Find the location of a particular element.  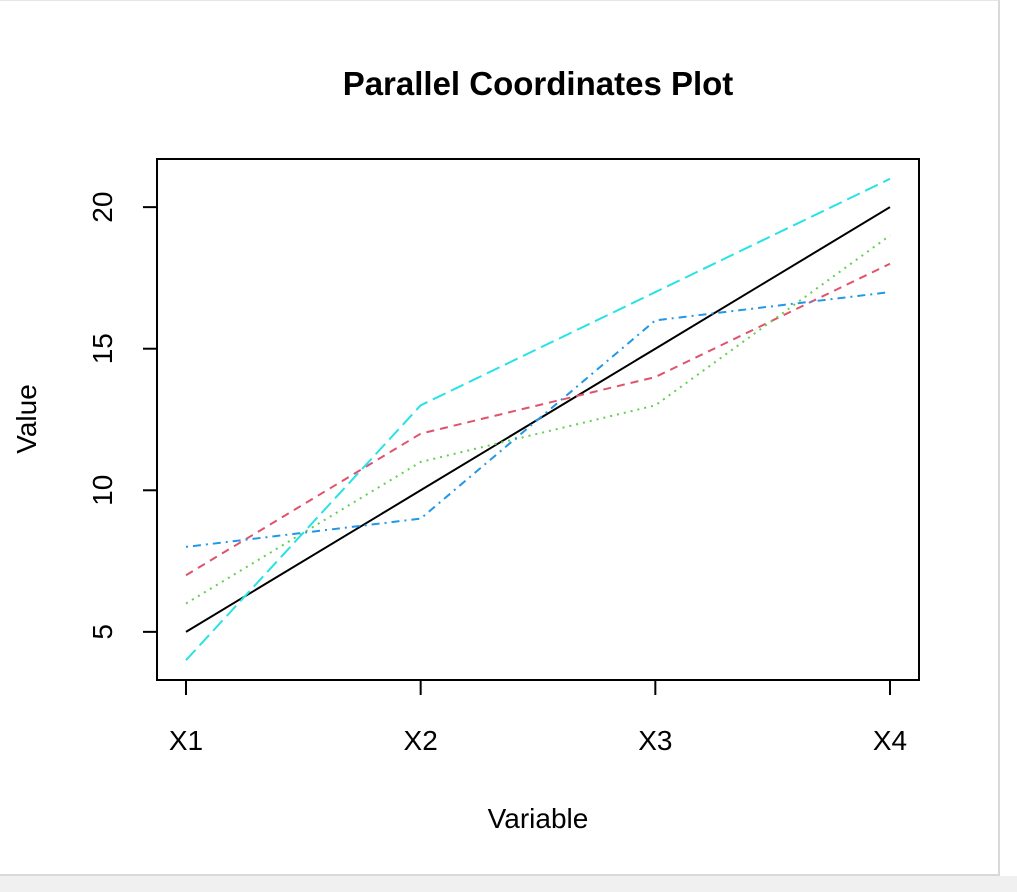

x-tick-label: X1 is located at coordinates (186, 740).